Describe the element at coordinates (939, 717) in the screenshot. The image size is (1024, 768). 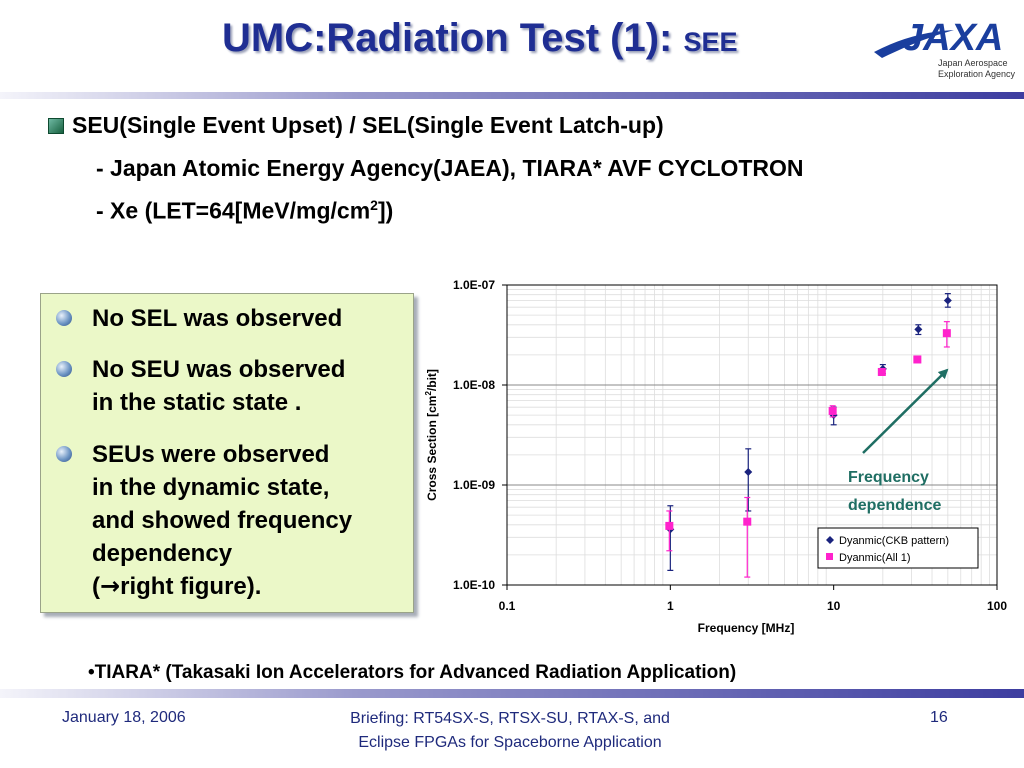
I see `page-number: 16` at that location.